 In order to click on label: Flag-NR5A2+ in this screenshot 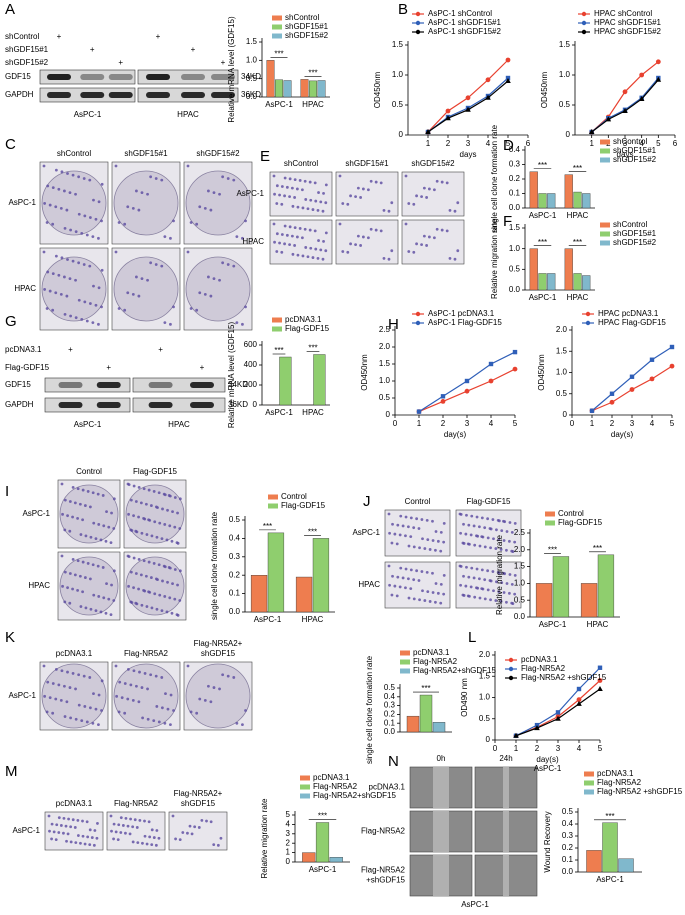, I will do `click(218, 643)`.